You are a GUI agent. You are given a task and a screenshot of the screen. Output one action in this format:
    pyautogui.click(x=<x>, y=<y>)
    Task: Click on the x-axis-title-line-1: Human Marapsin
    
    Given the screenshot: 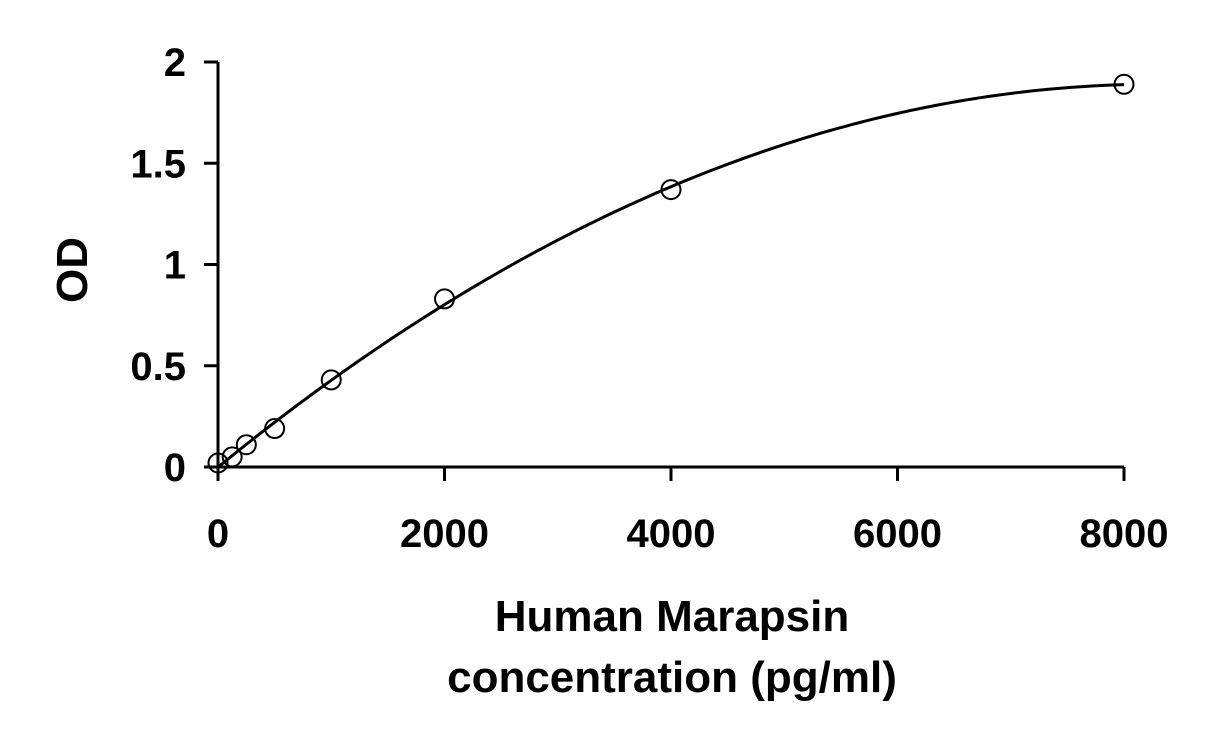 What is the action you would take?
    pyautogui.click(x=672, y=616)
    